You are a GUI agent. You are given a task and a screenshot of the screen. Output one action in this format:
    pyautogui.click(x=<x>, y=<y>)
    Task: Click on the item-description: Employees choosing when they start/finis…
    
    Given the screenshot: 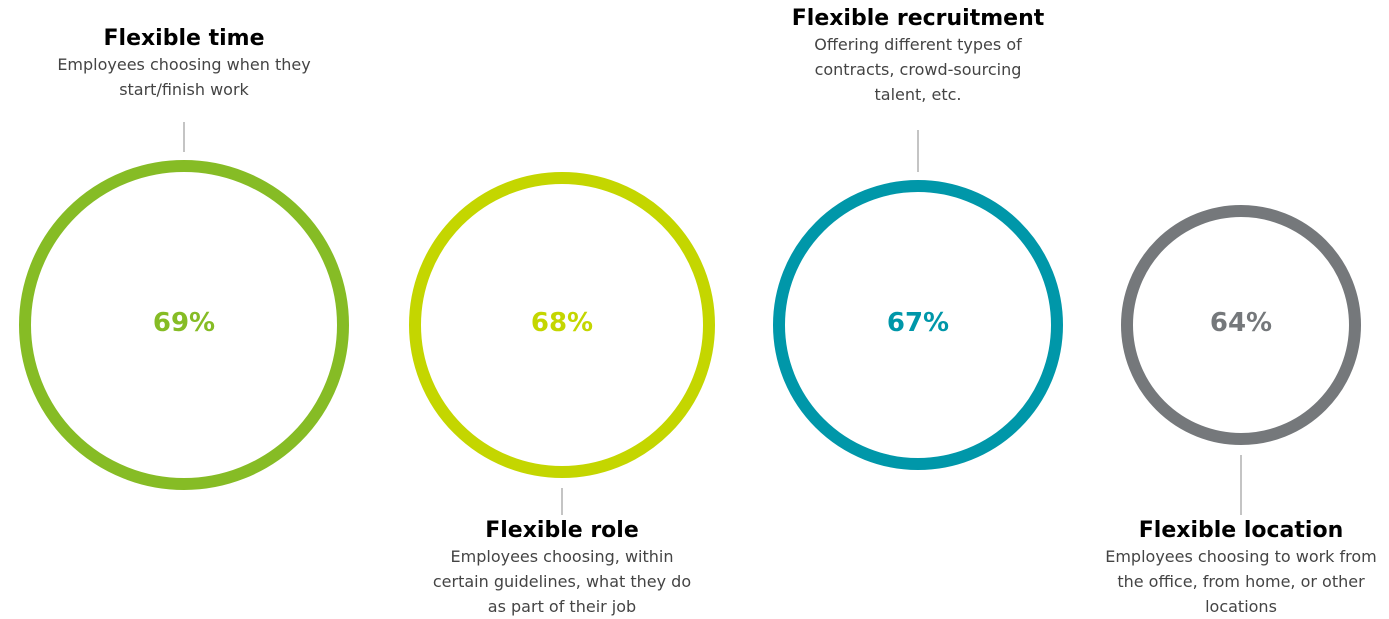 What is the action you would take?
    pyautogui.click(x=184, y=77)
    